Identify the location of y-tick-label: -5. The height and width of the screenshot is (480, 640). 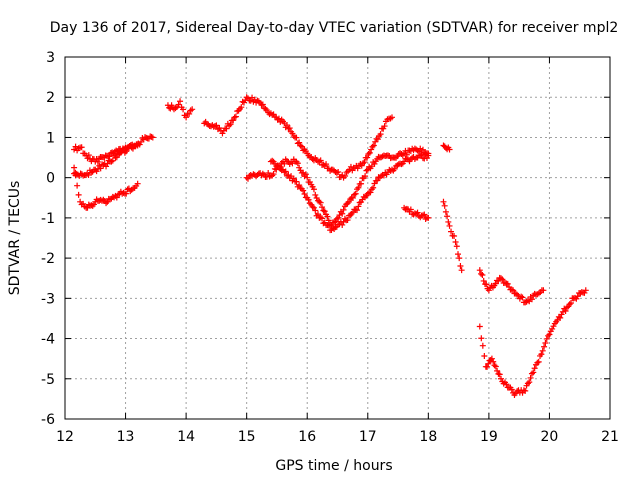
(48, 380).